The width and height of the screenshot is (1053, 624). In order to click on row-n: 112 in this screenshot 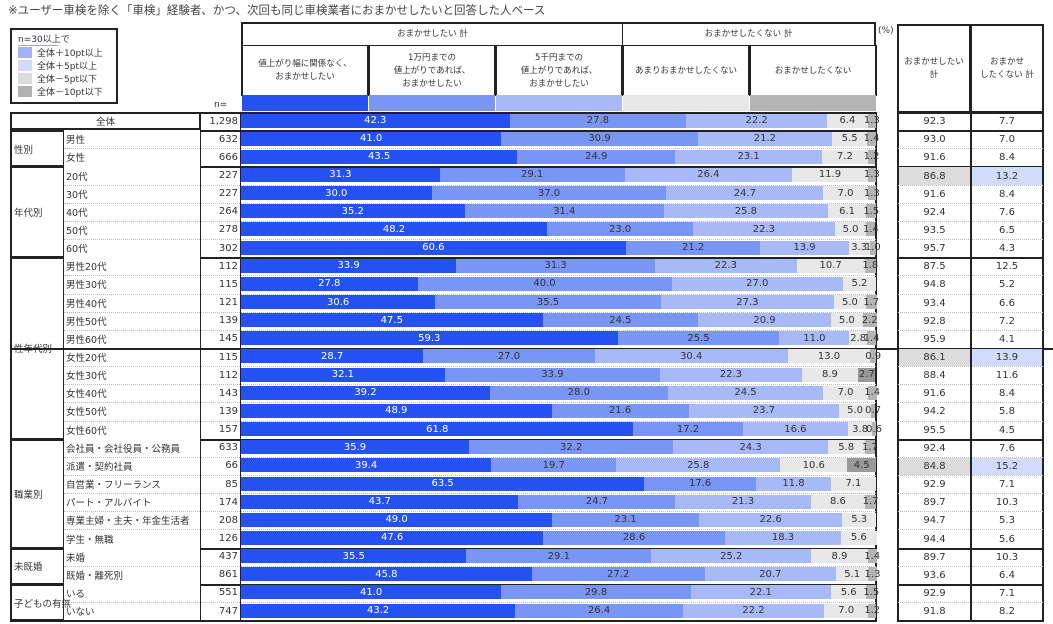, I will do `click(228, 375)`.